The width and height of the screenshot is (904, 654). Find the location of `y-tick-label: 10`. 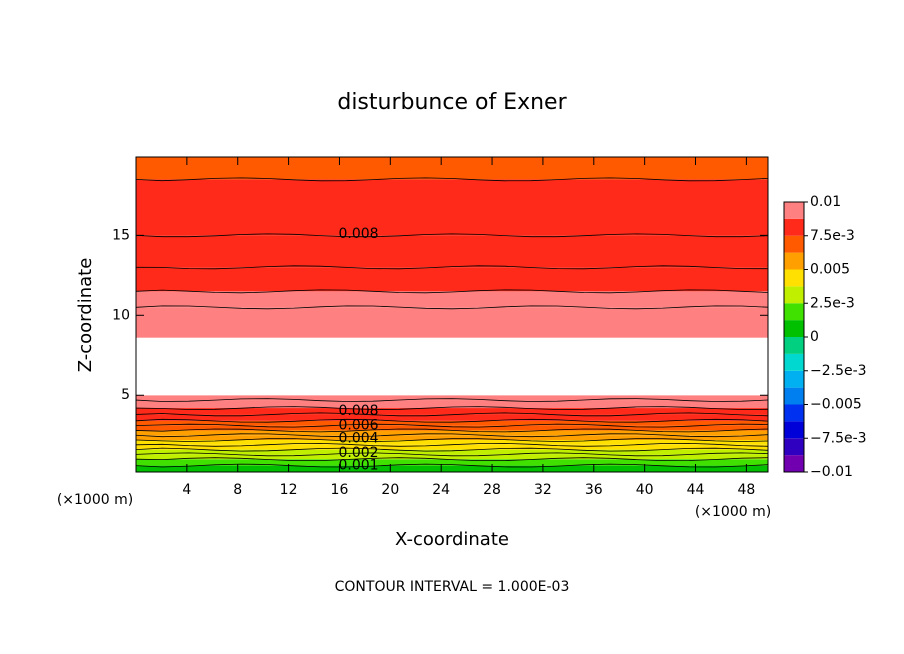

y-tick-label: 10 is located at coordinates (121, 315).